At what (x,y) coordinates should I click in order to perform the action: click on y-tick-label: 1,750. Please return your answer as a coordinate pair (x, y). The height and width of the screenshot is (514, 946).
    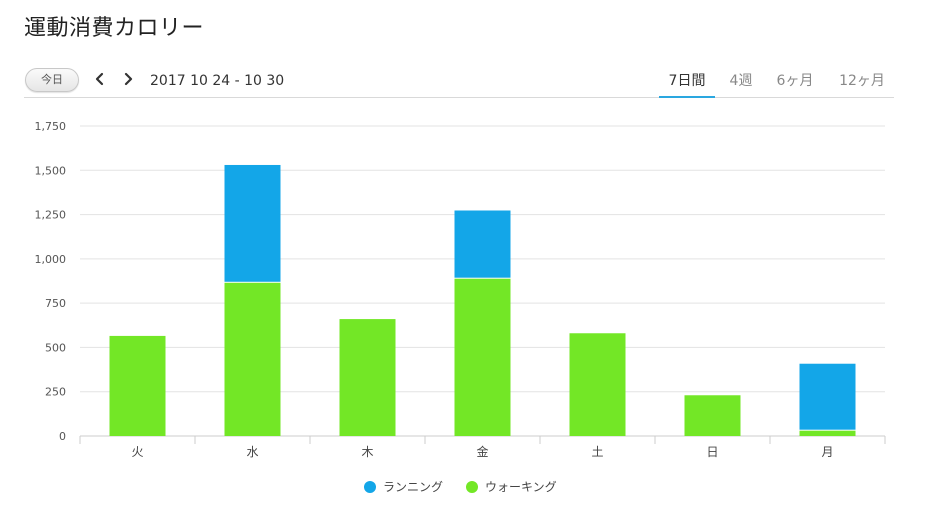
    Looking at the image, I should click on (51, 126).